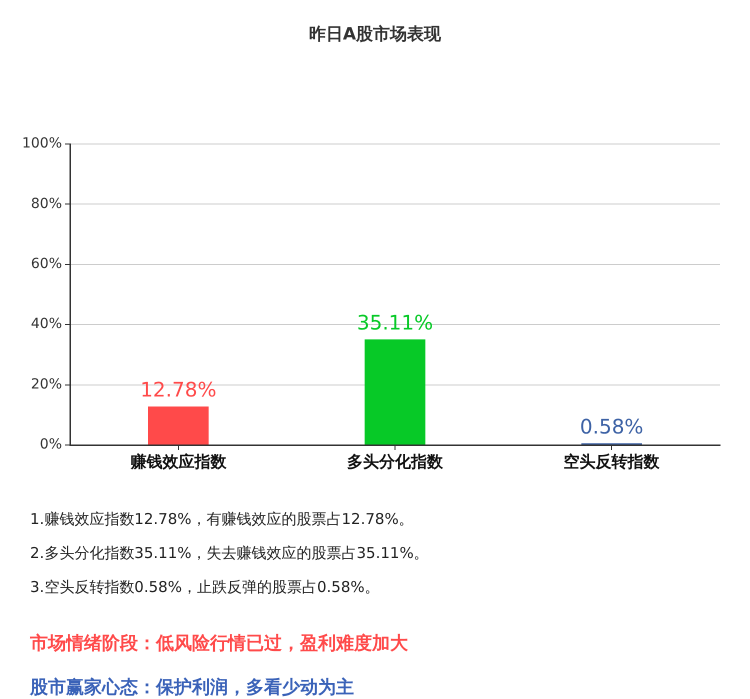 This screenshot has height=699, width=750. What do you see at coordinates (192, 688) in the screenshot?
I see `text: 股市赢家心态：保护利润，多看少动为主` at bounding box center [192, 688].